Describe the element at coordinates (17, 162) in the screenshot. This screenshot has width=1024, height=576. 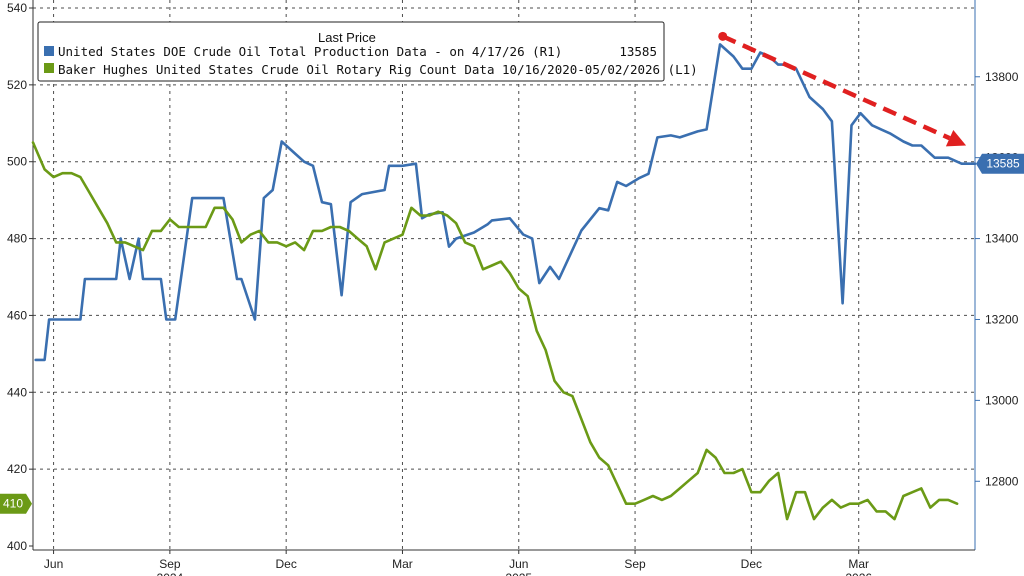
I see `left-tick-label: 500` at that location.